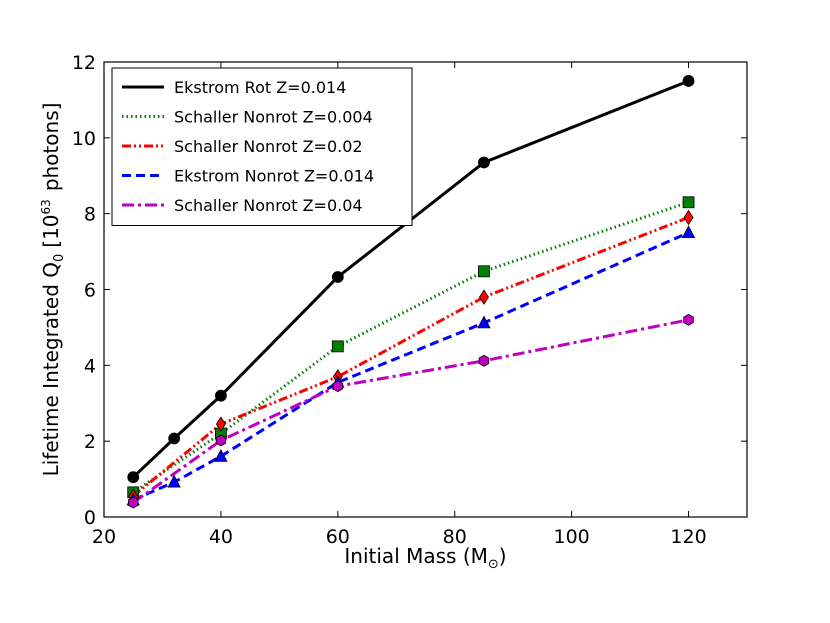  What do you see at coordinates (90, 291) in the screenshot?
I see `y-tick-label: 6` at bounding box center [90, 291].